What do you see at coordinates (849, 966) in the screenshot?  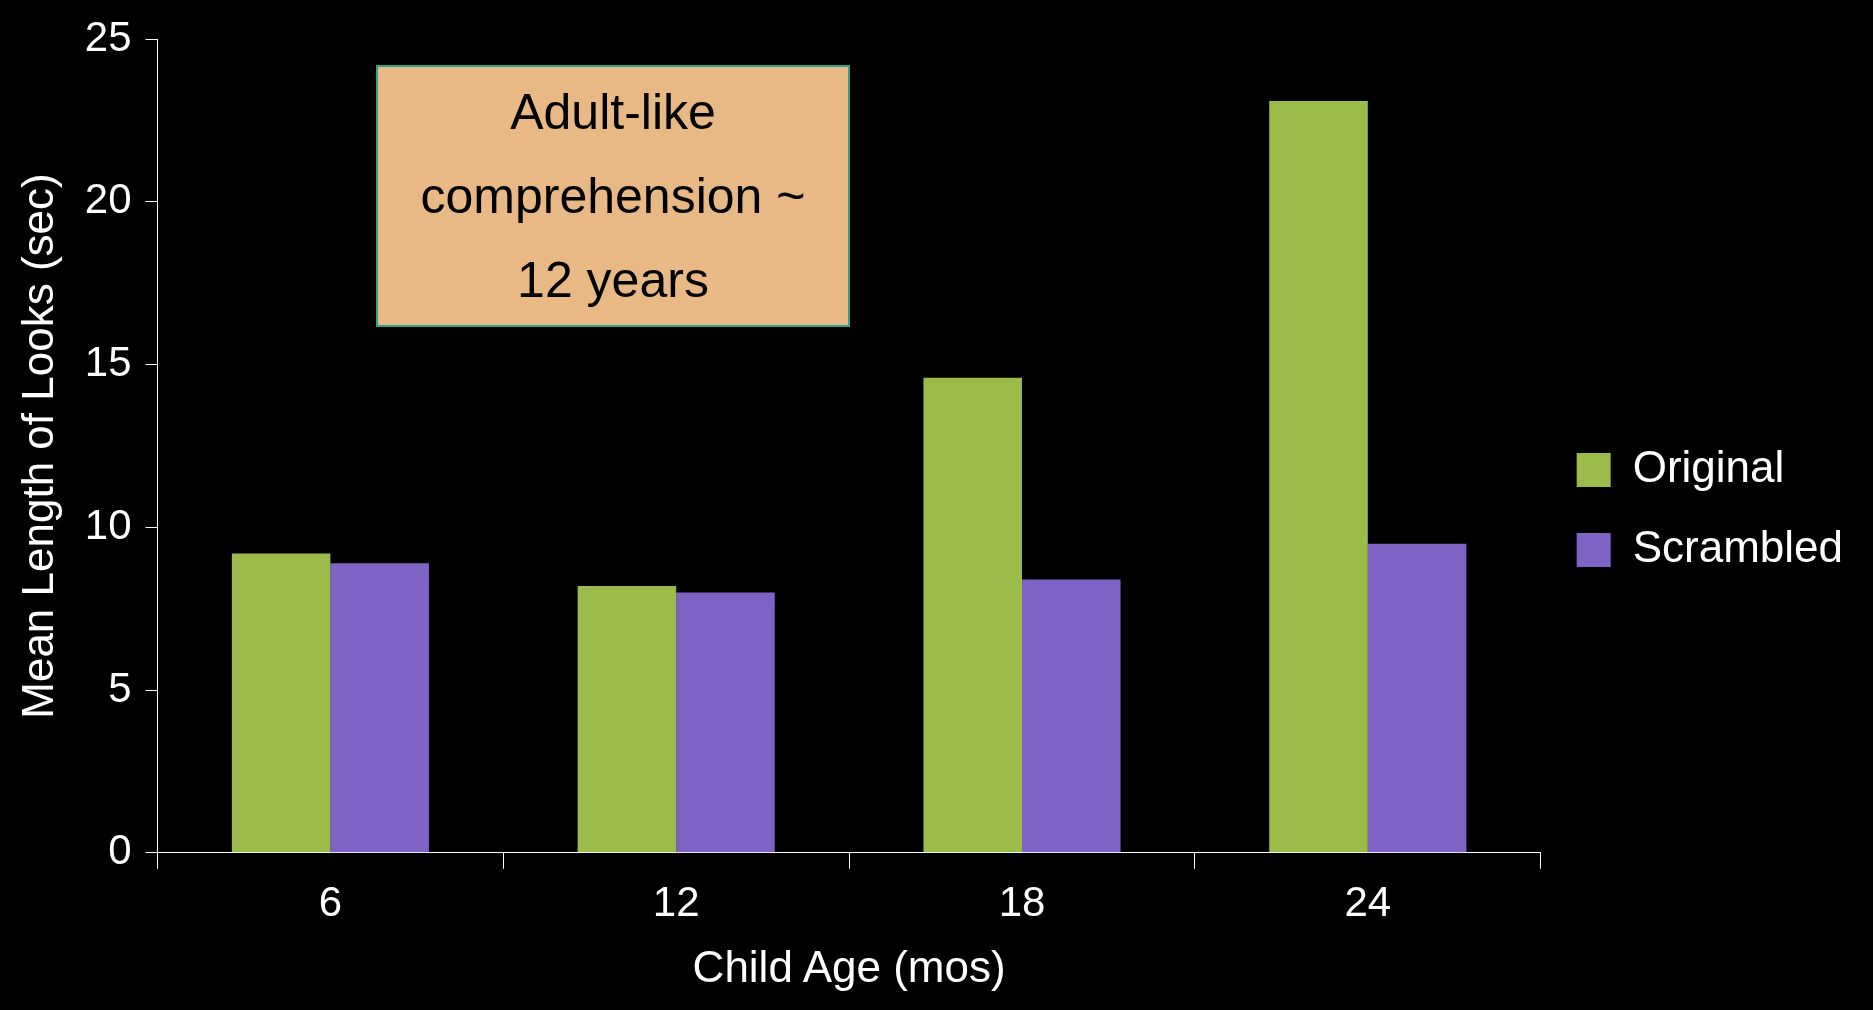 I see `x-axis-title: Child Age (mos)` at bounding box center [849, 966].